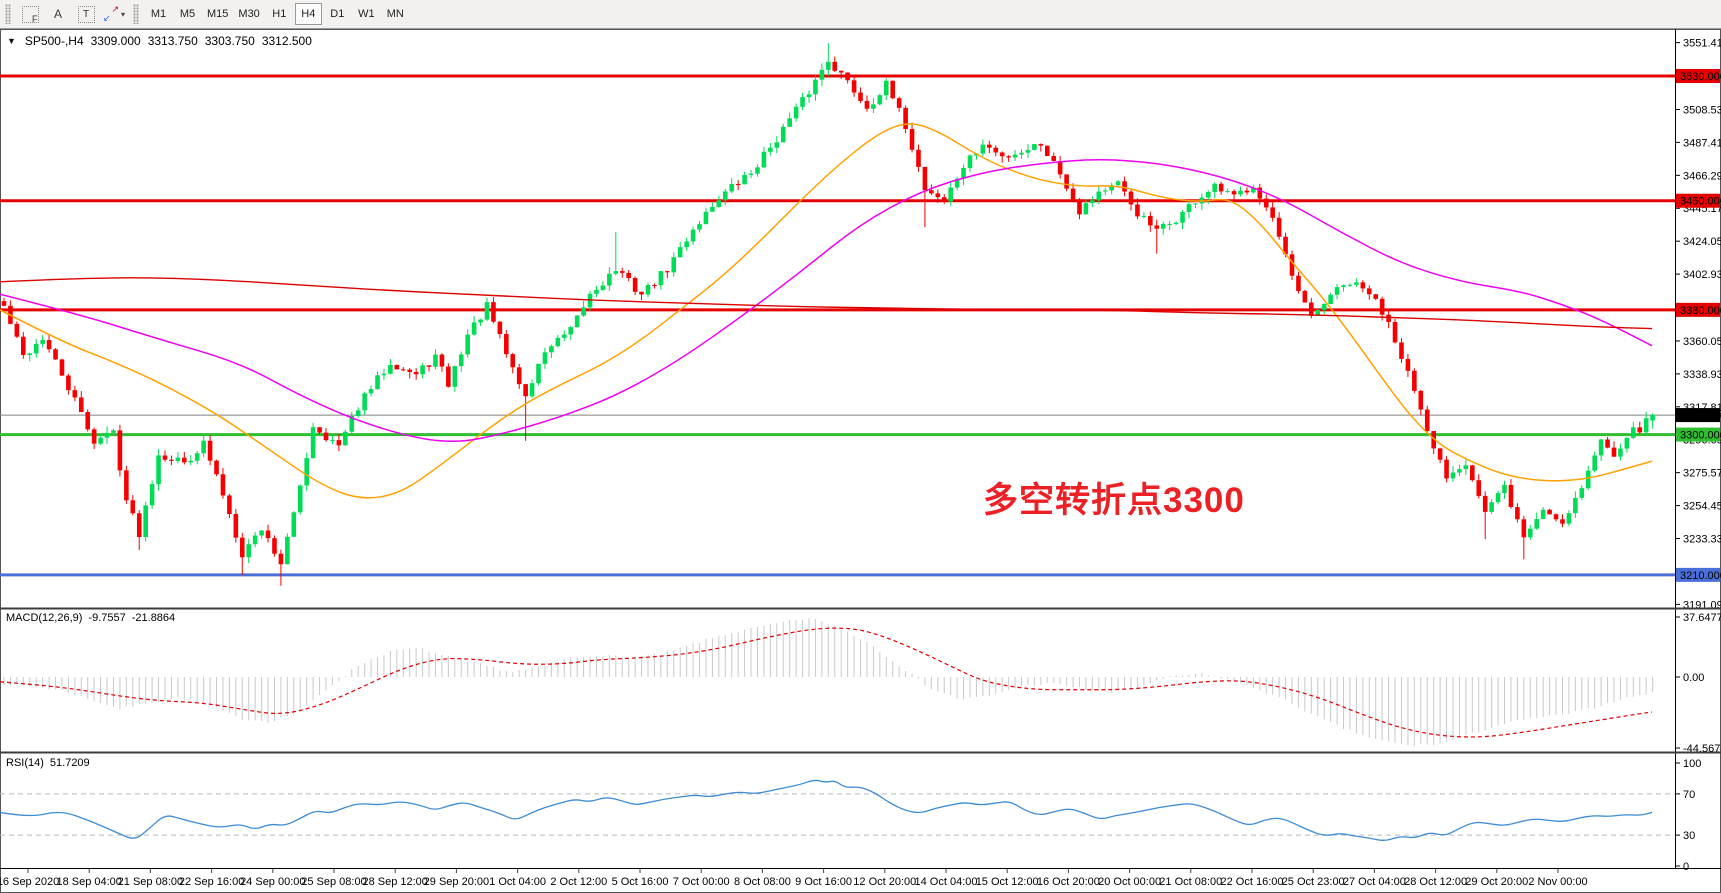  Describe the element at coordinates (395, 14) in the screenshot. I see `timeframe-button-mn: MN` at that location.